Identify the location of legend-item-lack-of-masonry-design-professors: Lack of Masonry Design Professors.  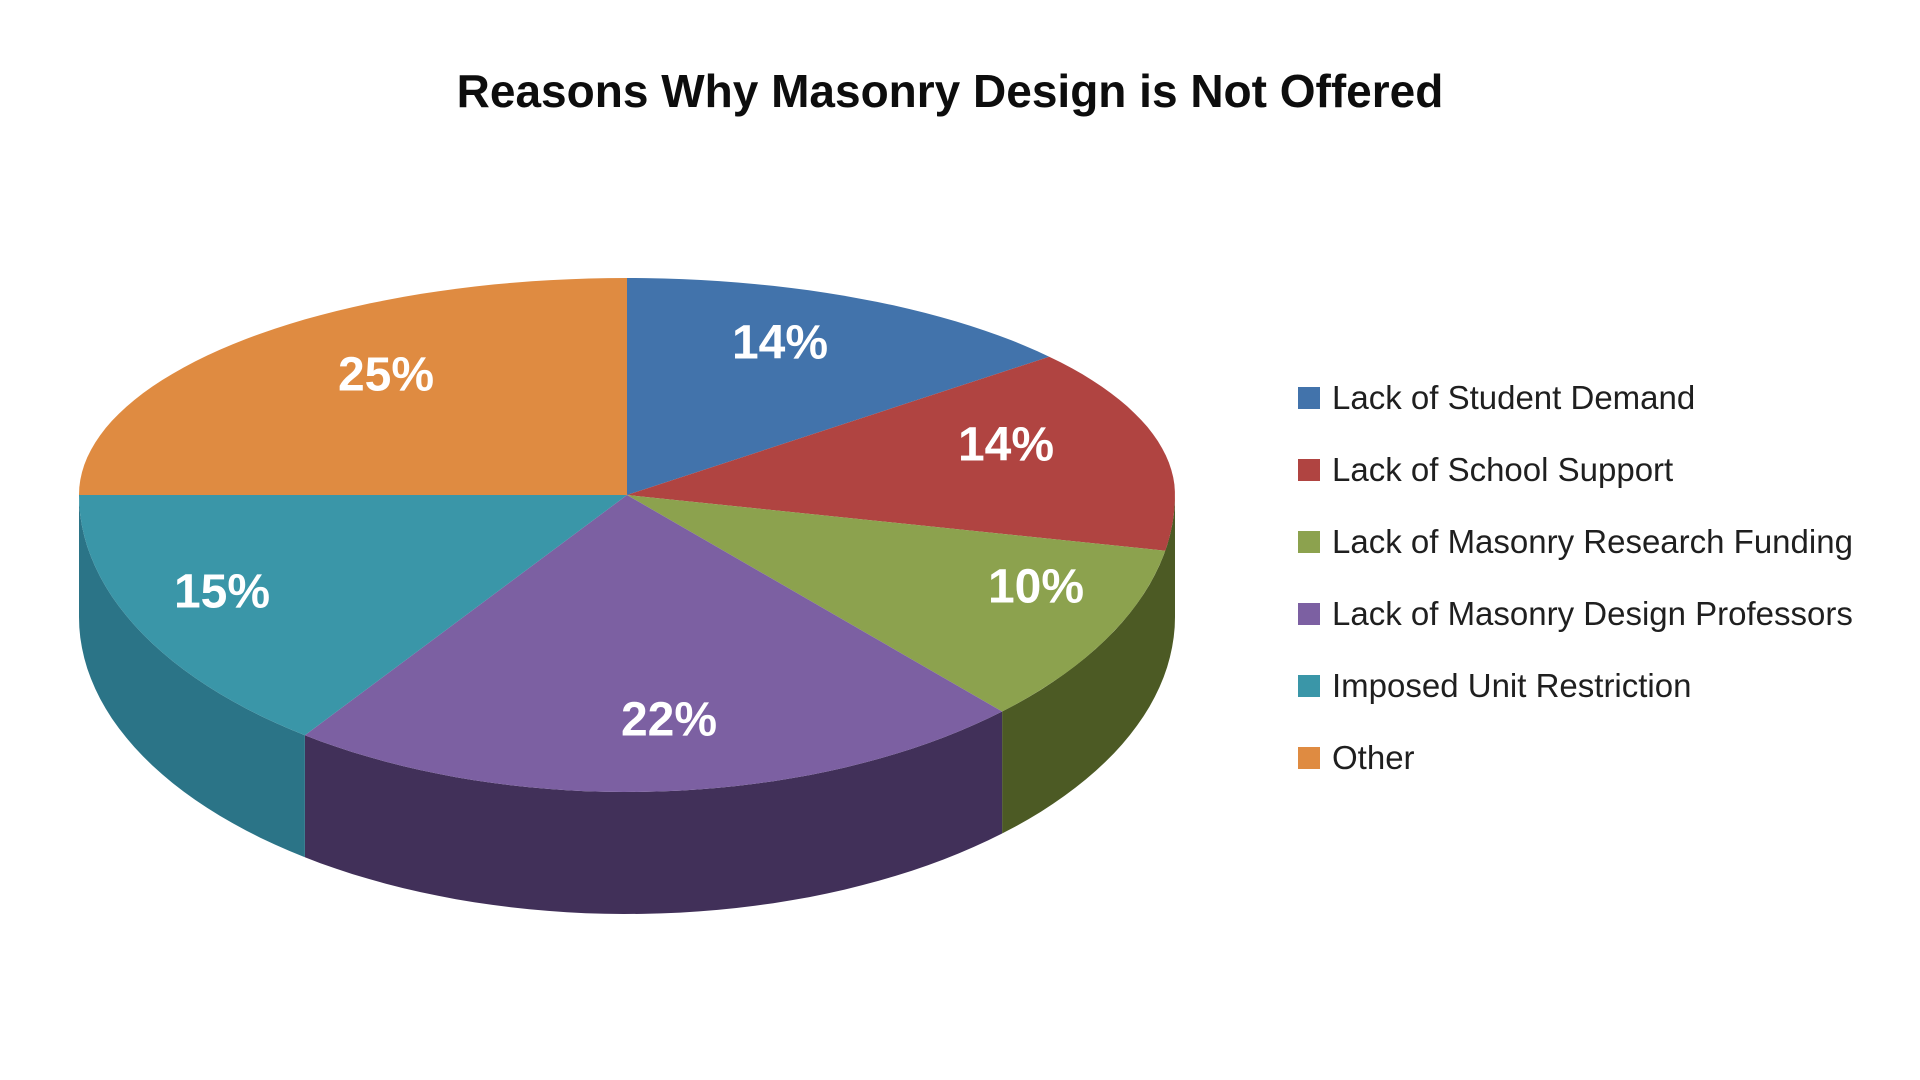
(1575, 614).